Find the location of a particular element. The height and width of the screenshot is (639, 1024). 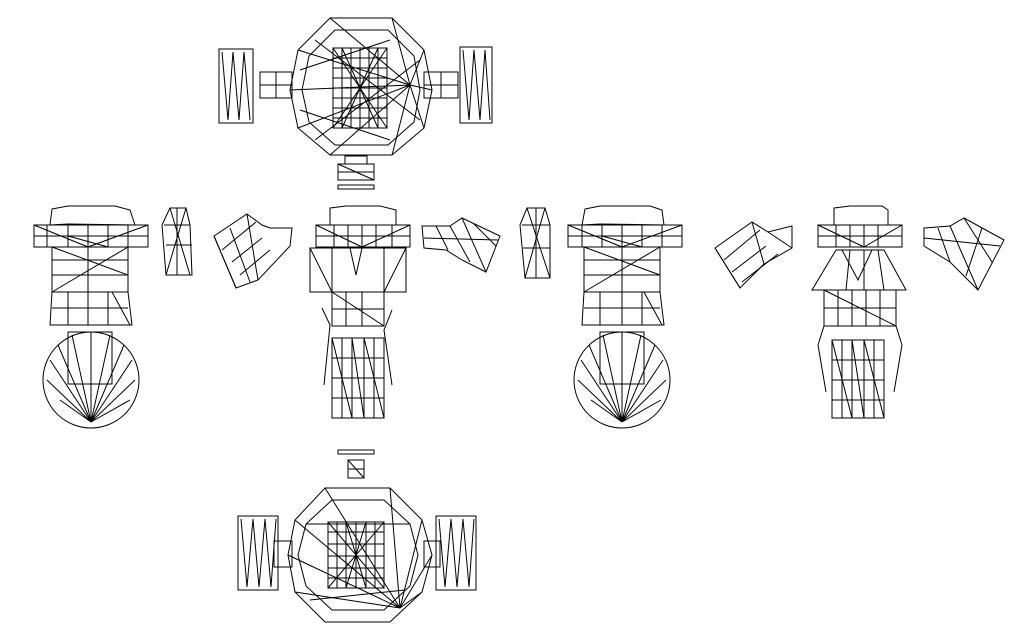

limb-piece-4-lines is located at coordinates (962, 254).